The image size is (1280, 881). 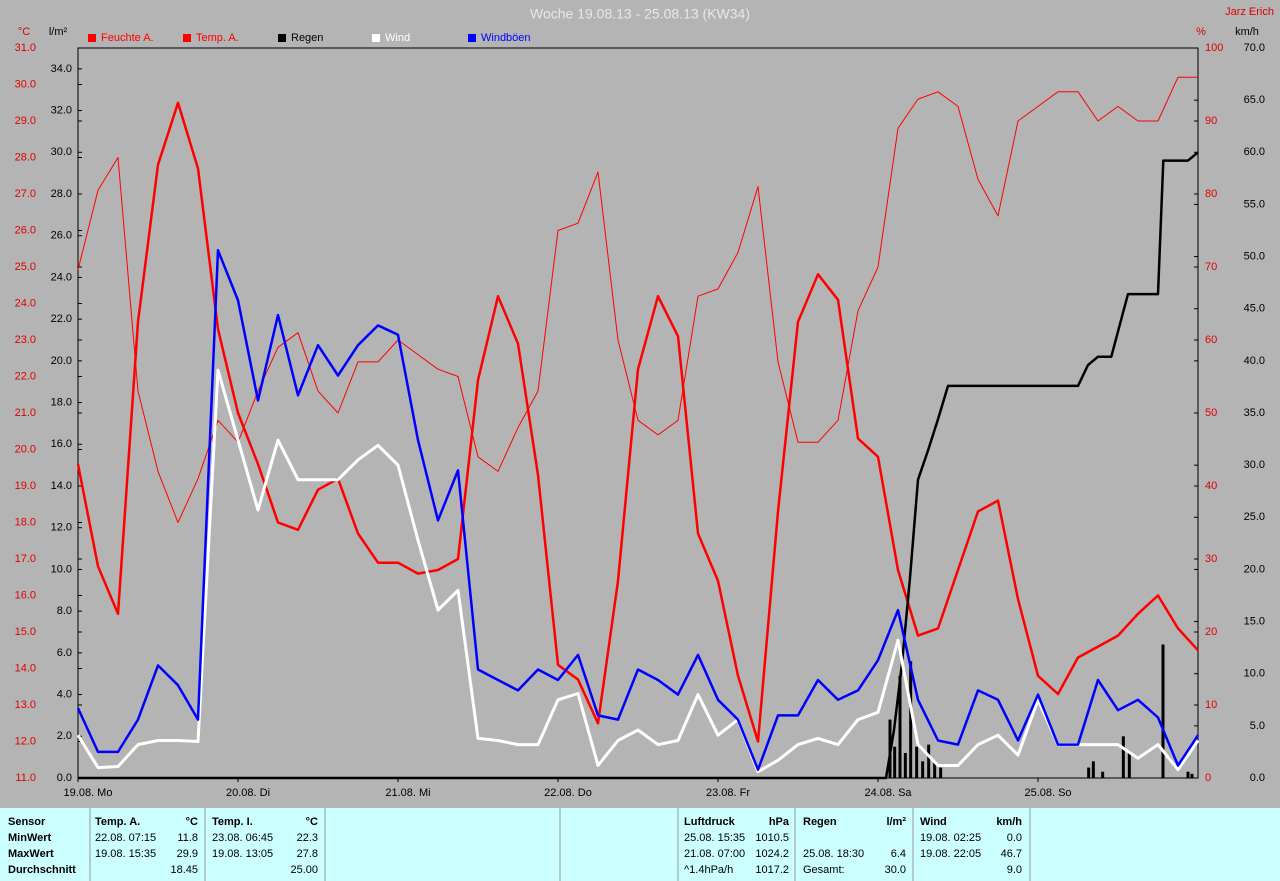 I want to click on cell-label: 19.08. 22:05, so click(x=950, y=854).